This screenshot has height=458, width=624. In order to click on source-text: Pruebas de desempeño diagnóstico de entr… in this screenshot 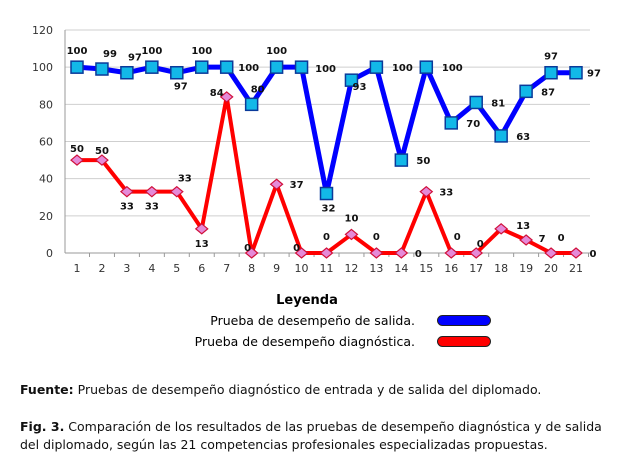, I will do `click(307, 389)`.